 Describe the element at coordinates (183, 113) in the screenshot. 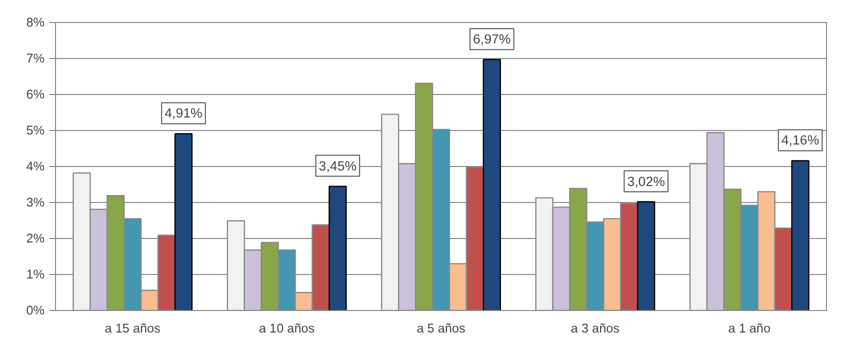

I see `data-label: 4,91%` at that location.